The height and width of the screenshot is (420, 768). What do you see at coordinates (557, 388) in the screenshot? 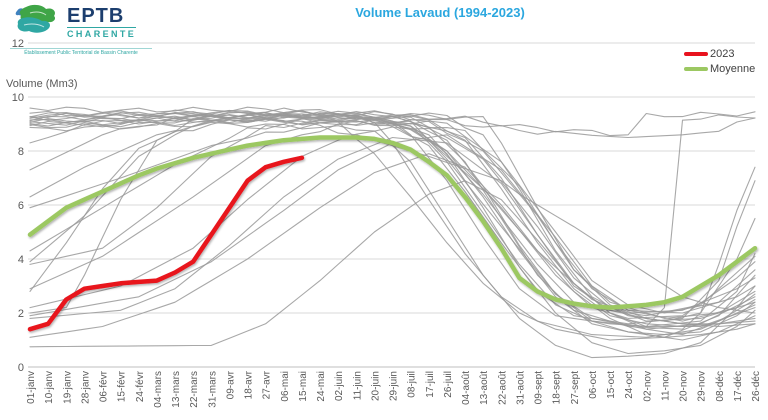
I see `x-tick-label: 18-sept` at bounding box center [557, 388].